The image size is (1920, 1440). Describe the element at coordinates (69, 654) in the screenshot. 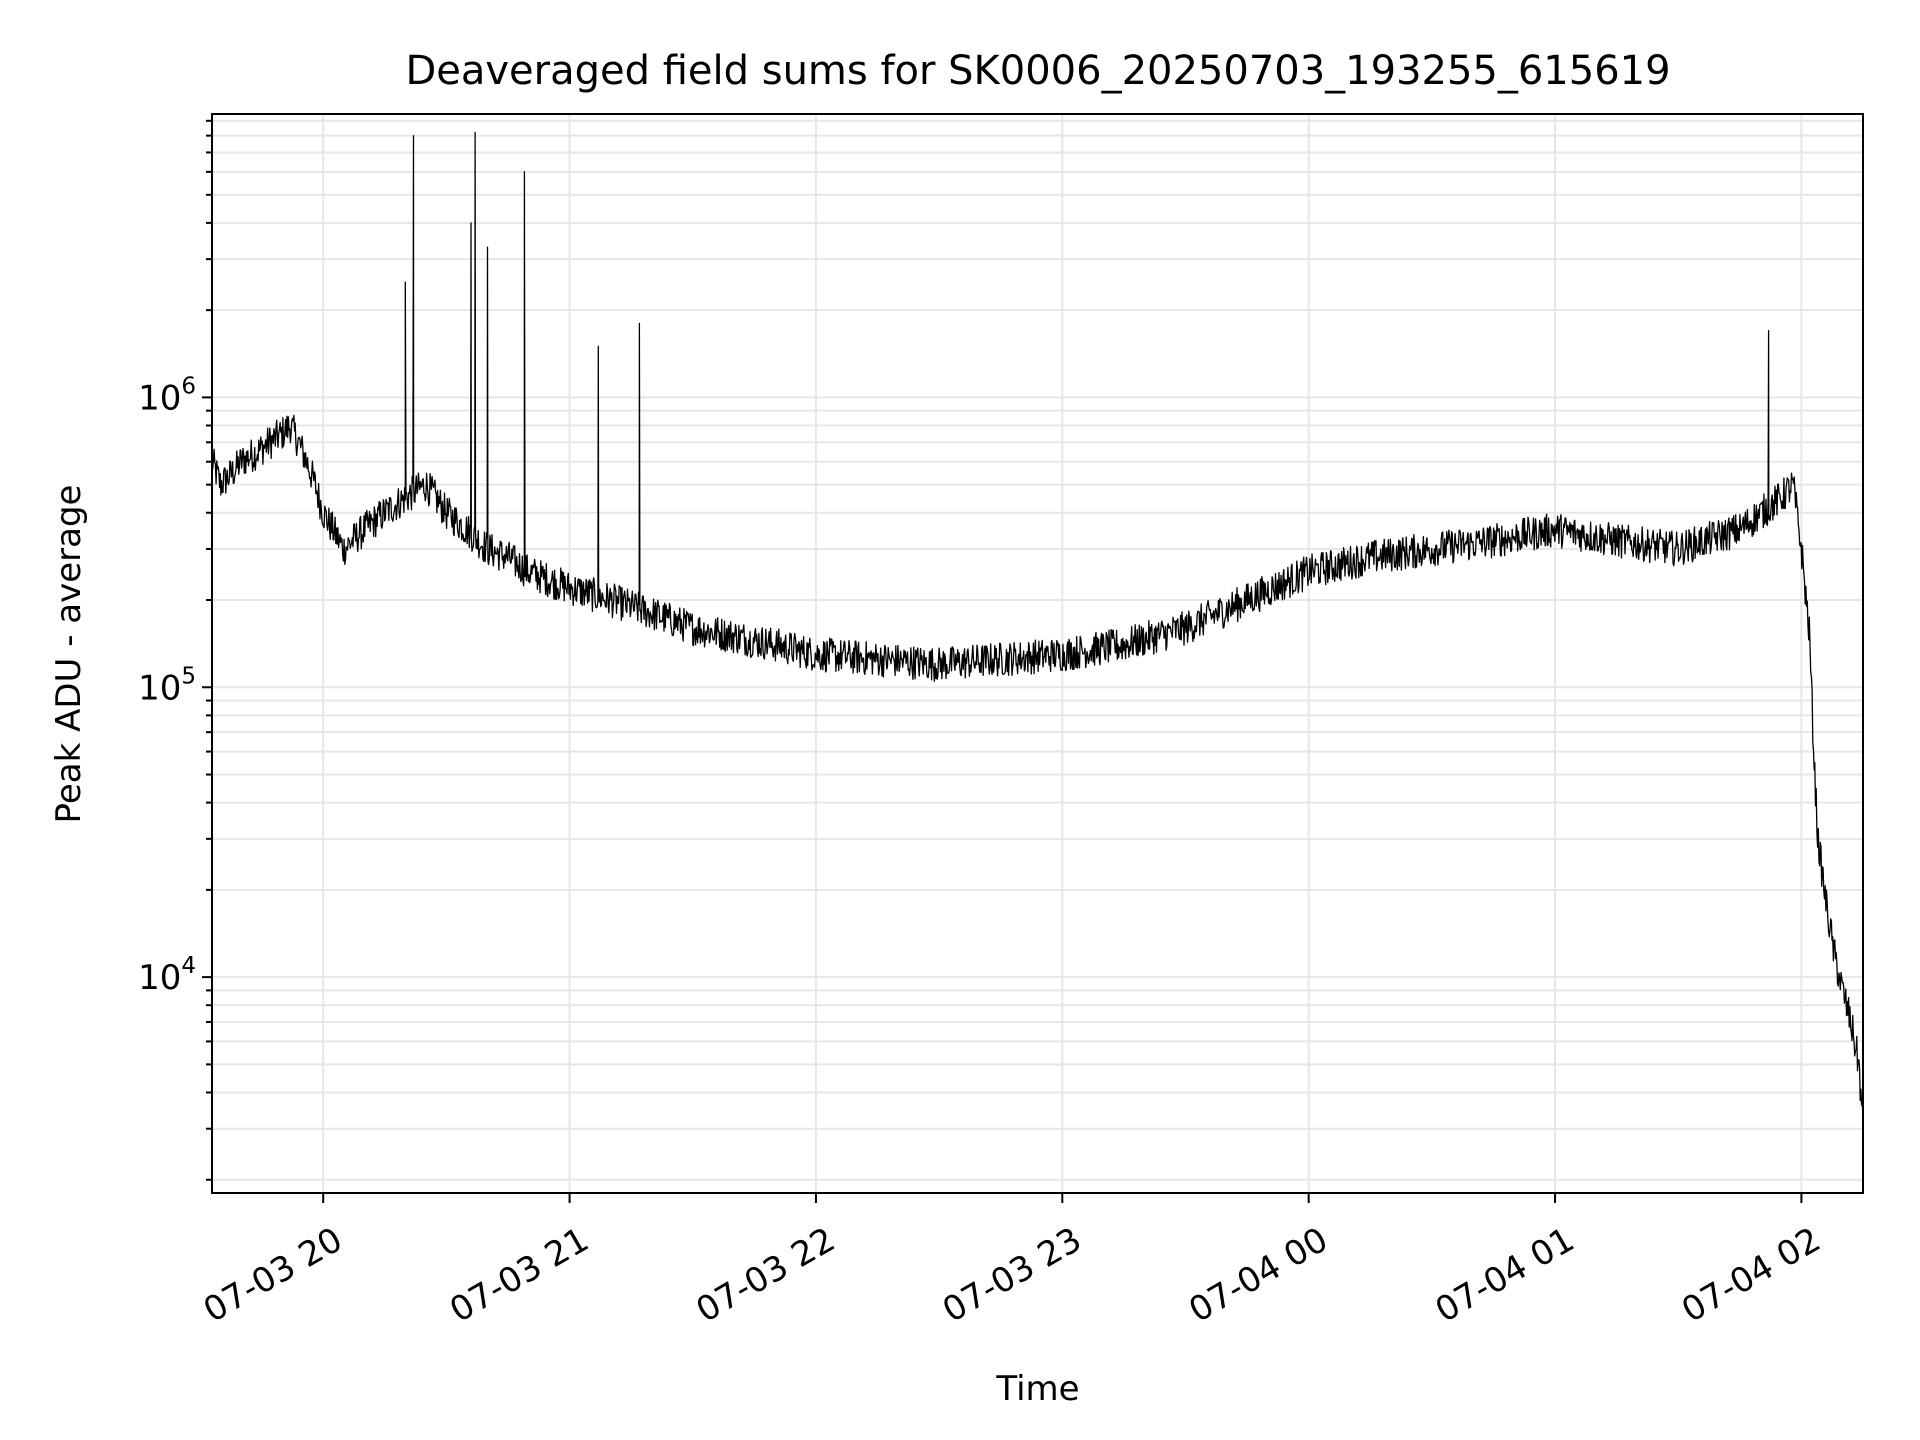

I see `y-axis-label: Peak ADU - average` at that location.